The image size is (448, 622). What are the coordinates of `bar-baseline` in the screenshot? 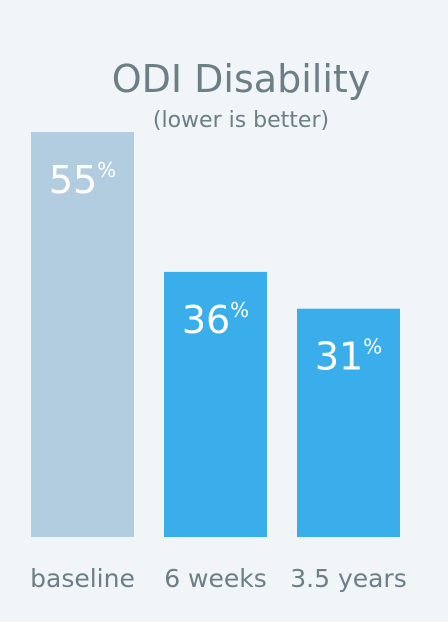 It's located at (82, 334).